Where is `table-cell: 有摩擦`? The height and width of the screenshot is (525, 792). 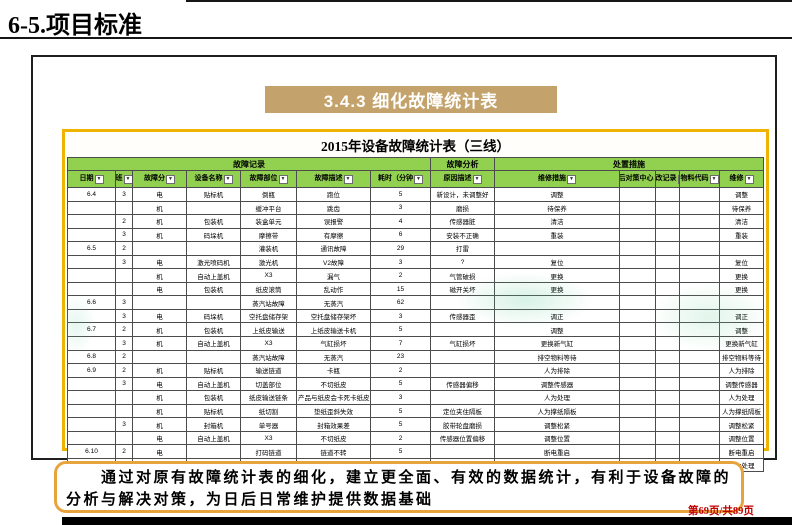
table-cell: 有摩擦 is located at coordinates (333, 235).